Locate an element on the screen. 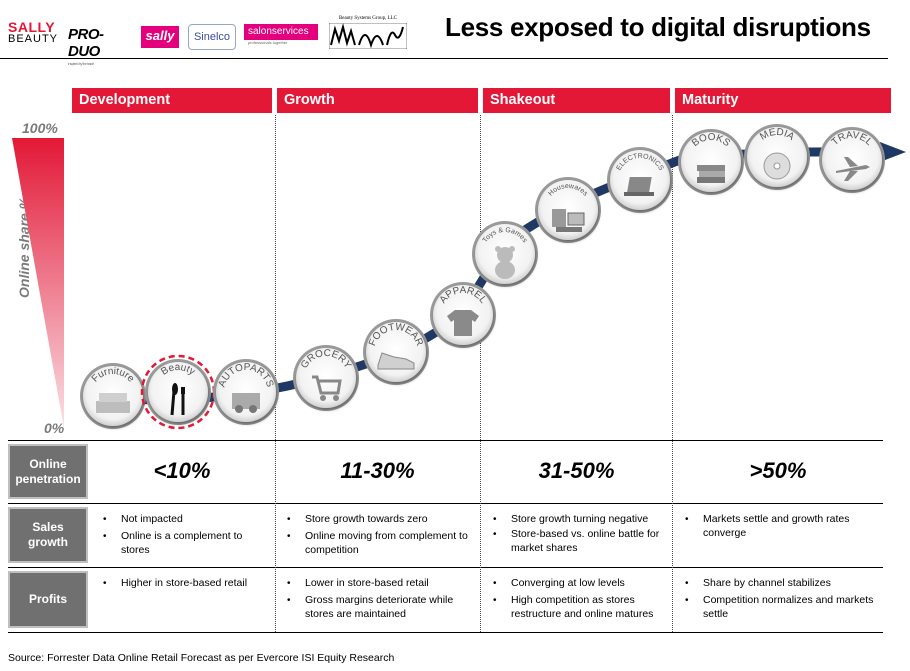 This screenshot has width=910, height=671. list-item: Higher in store-based retail is located at coordinates (184, 584).